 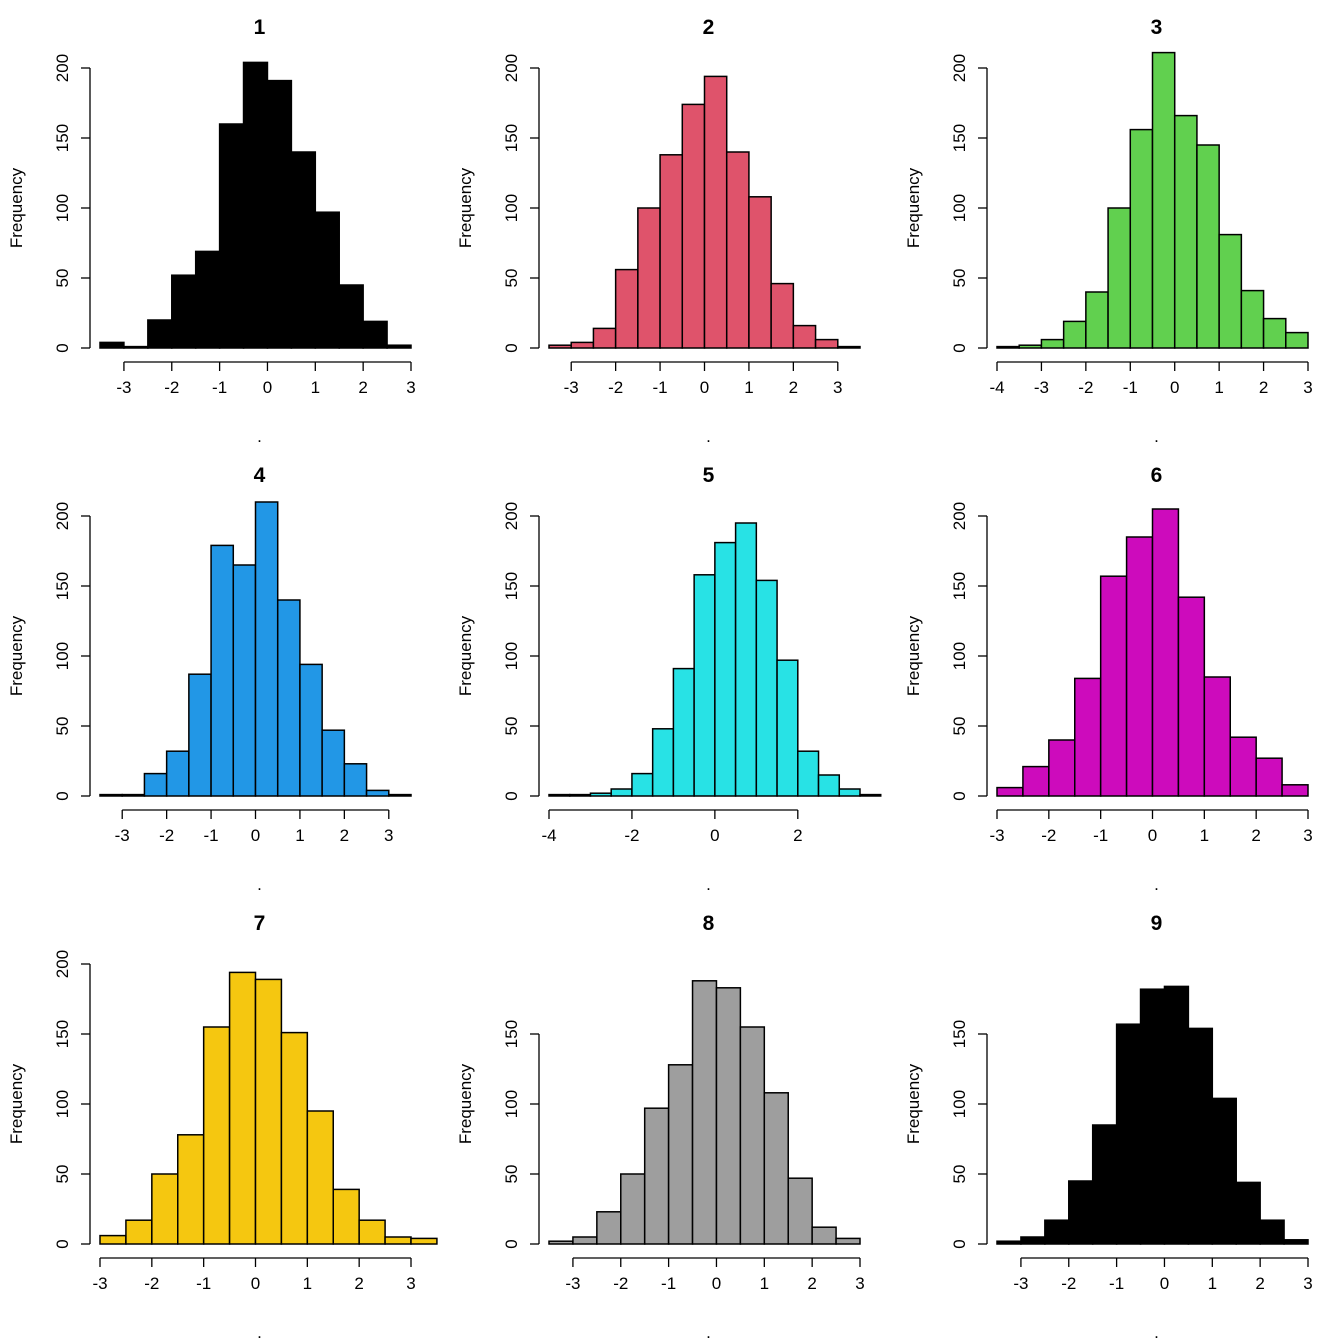 I want to click on histogram-panel-3: 3 -4 -3 -2 -1 0 1 2 3. 0 50 100 150 200 Frequency, so click(x=1108, y=231).